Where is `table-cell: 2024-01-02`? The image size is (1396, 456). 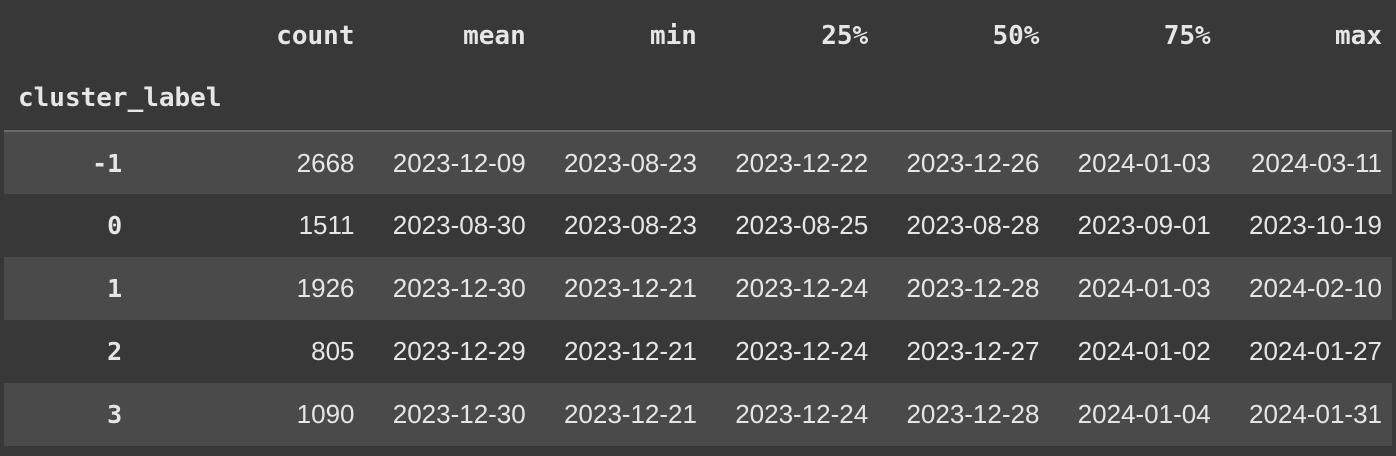 table-cell: 2024-01-02 is located at coordinates (1144, 351).